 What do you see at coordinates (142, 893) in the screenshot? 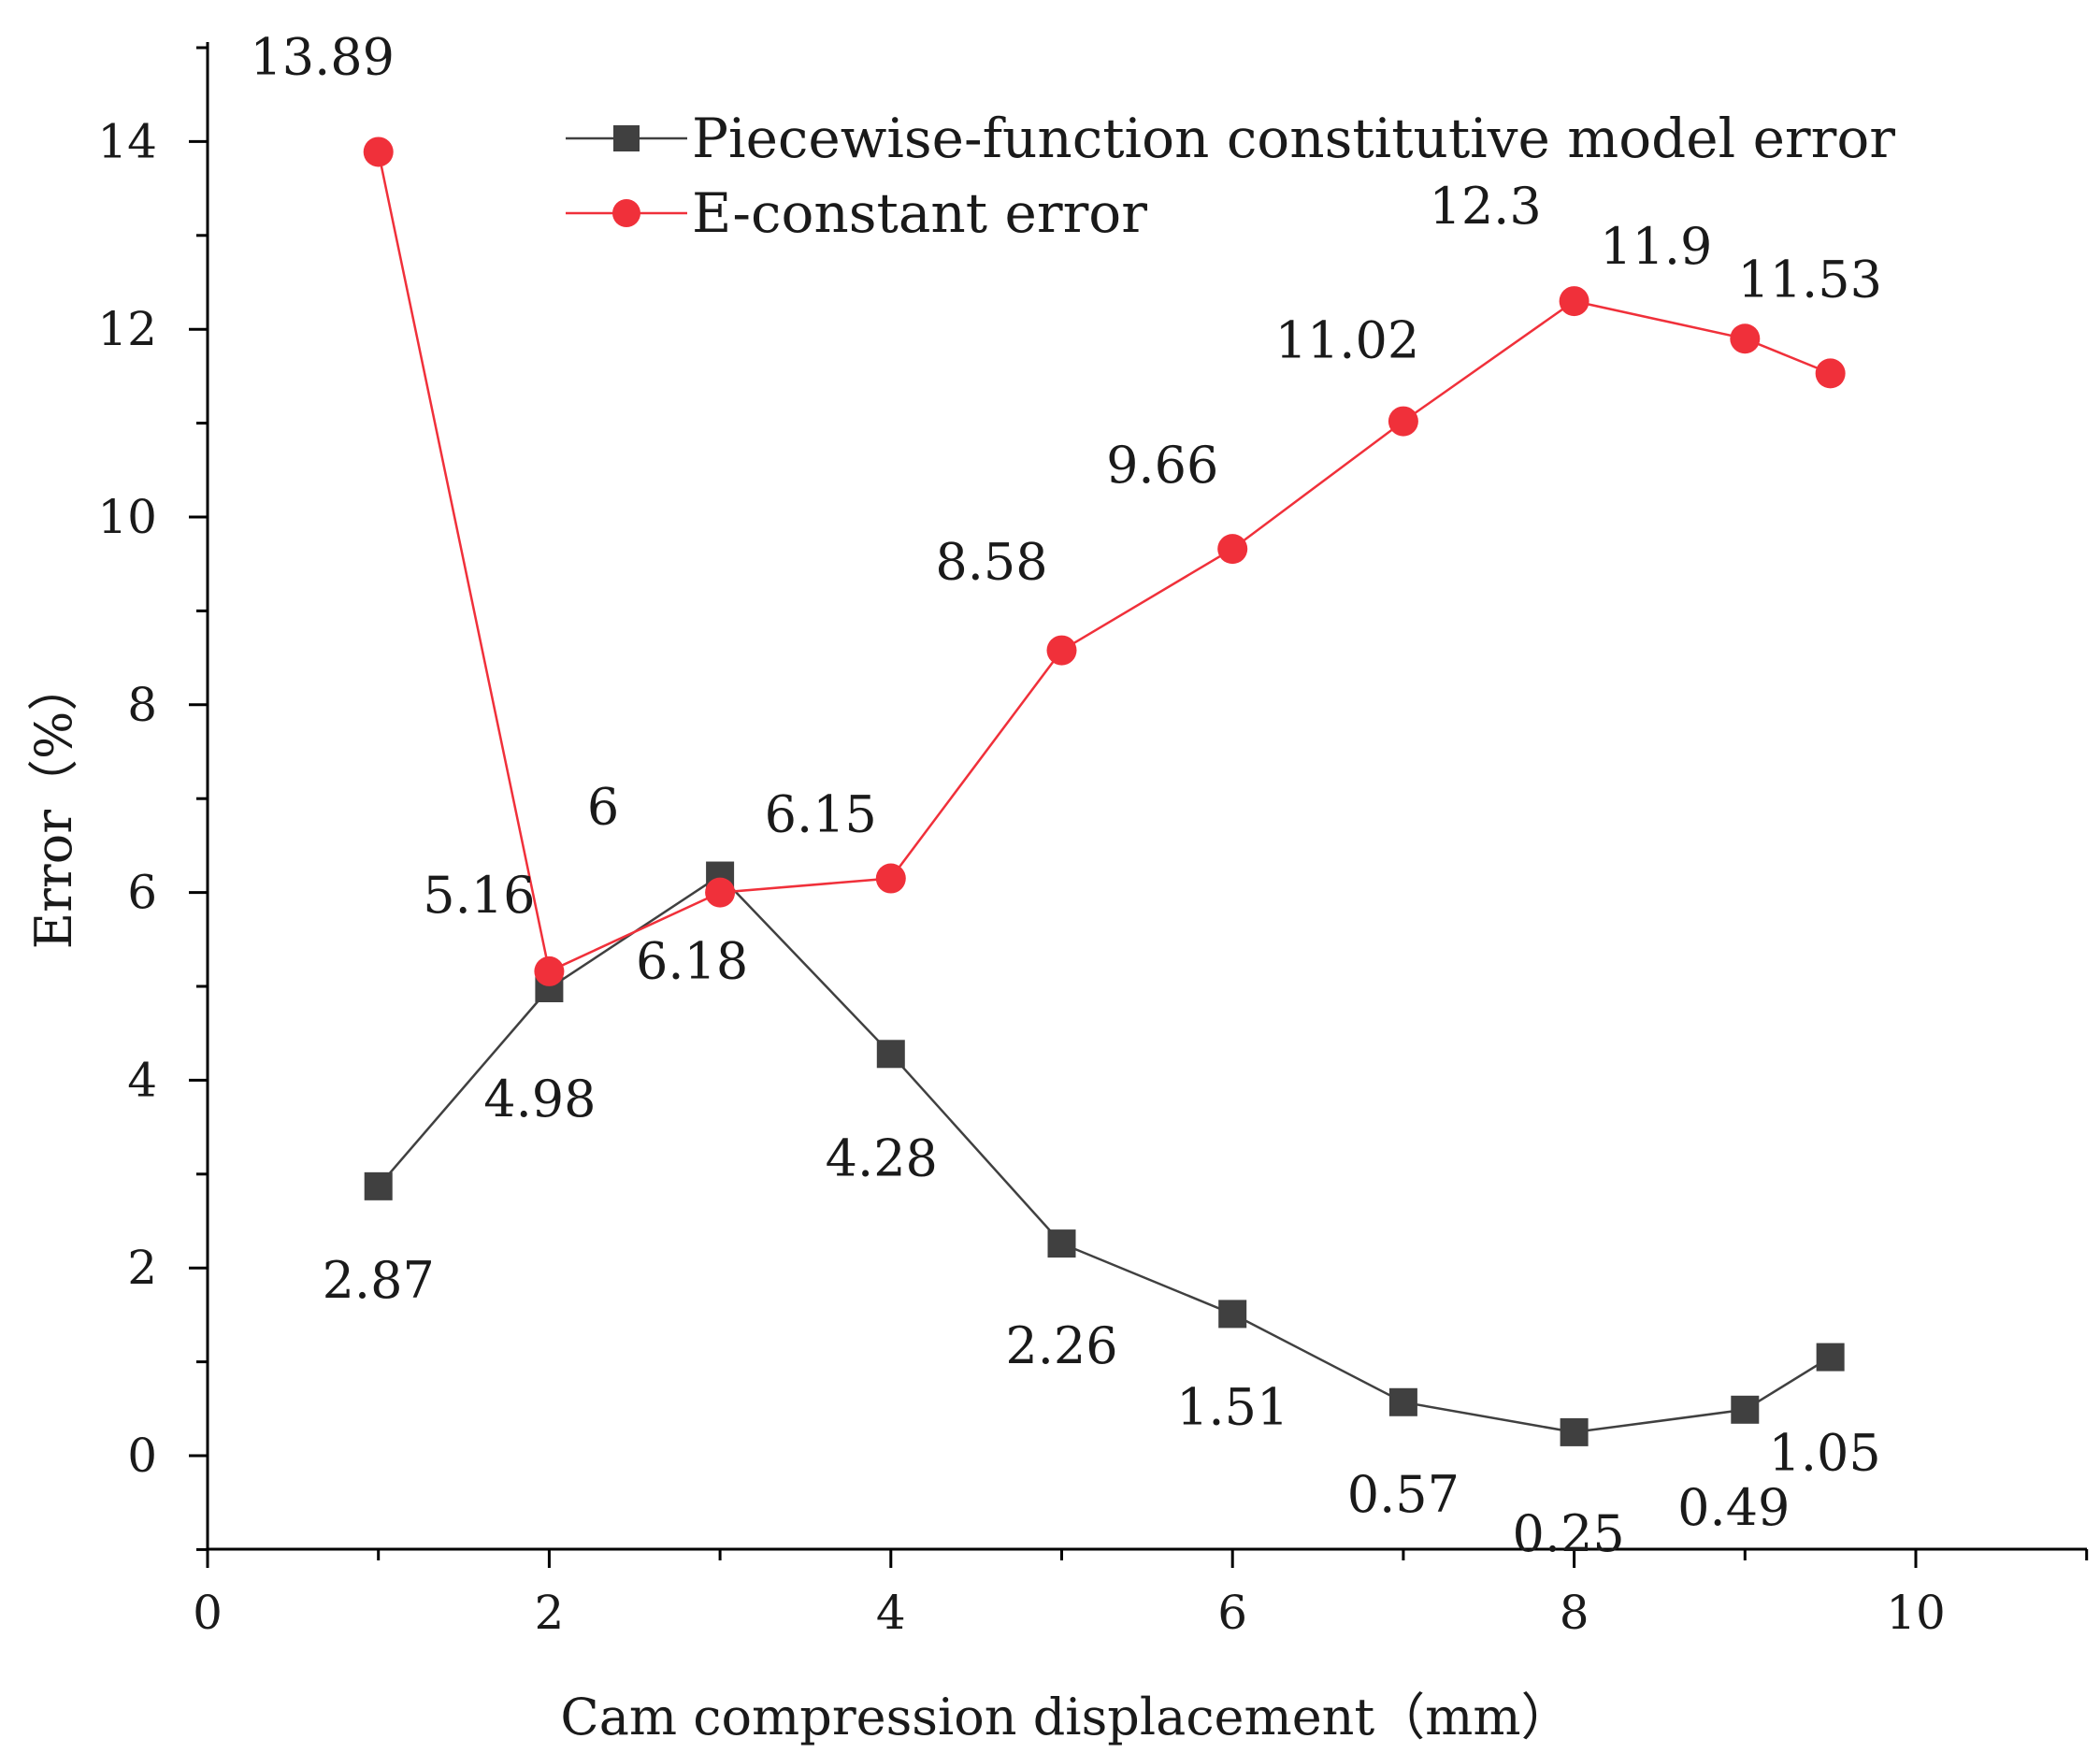
I see `y-tick-label: 6` at bounding box center [142, 893].